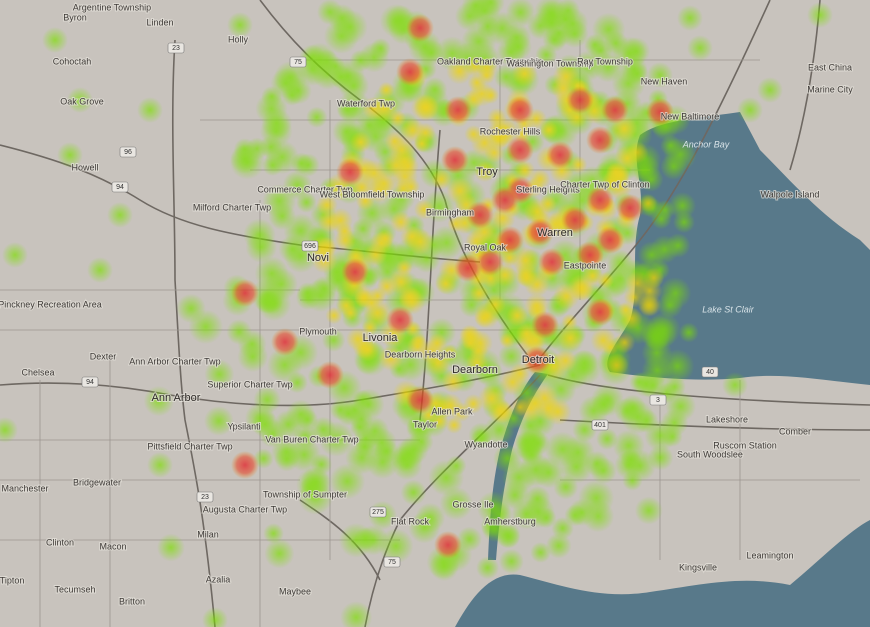  Describe the element at coordinates (452, 411) in the screenshot. I see `place-label: Allen Park` at that location.